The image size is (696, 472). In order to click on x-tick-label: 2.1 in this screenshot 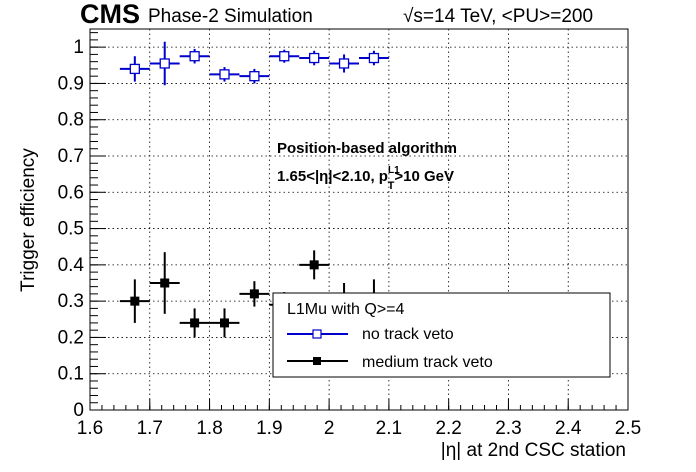, I will do `click(389, 428)`.